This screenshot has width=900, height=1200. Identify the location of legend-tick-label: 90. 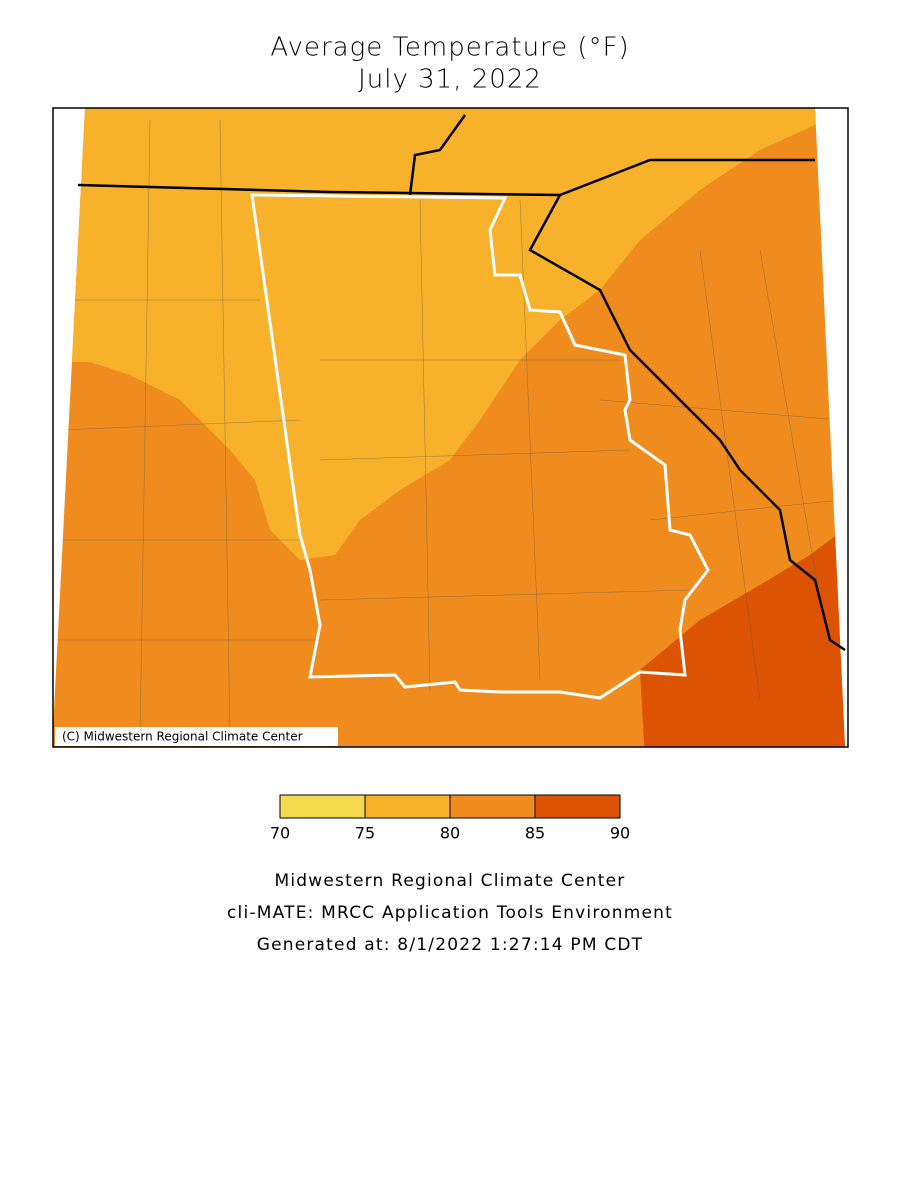
(620, 833).